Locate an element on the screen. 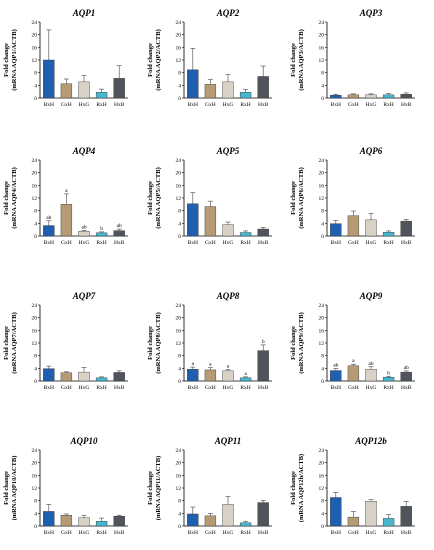 Image resolution: width=434 pixels, height=550 pixels. y-axis-label-line2: (mRNA AQP11/ACTB) is located at coordinates (158, 488).